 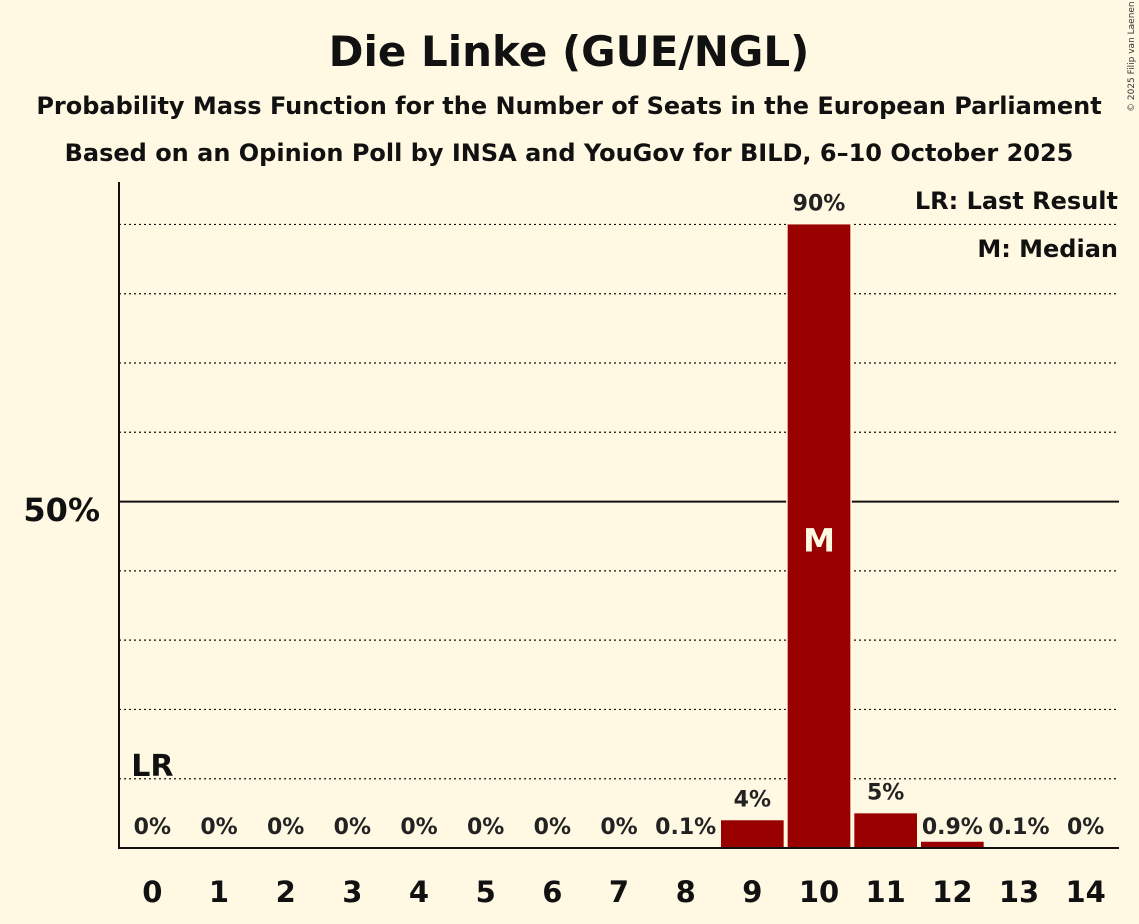 I want to click on data-label-4: 0%, so click(x=418, y=827).